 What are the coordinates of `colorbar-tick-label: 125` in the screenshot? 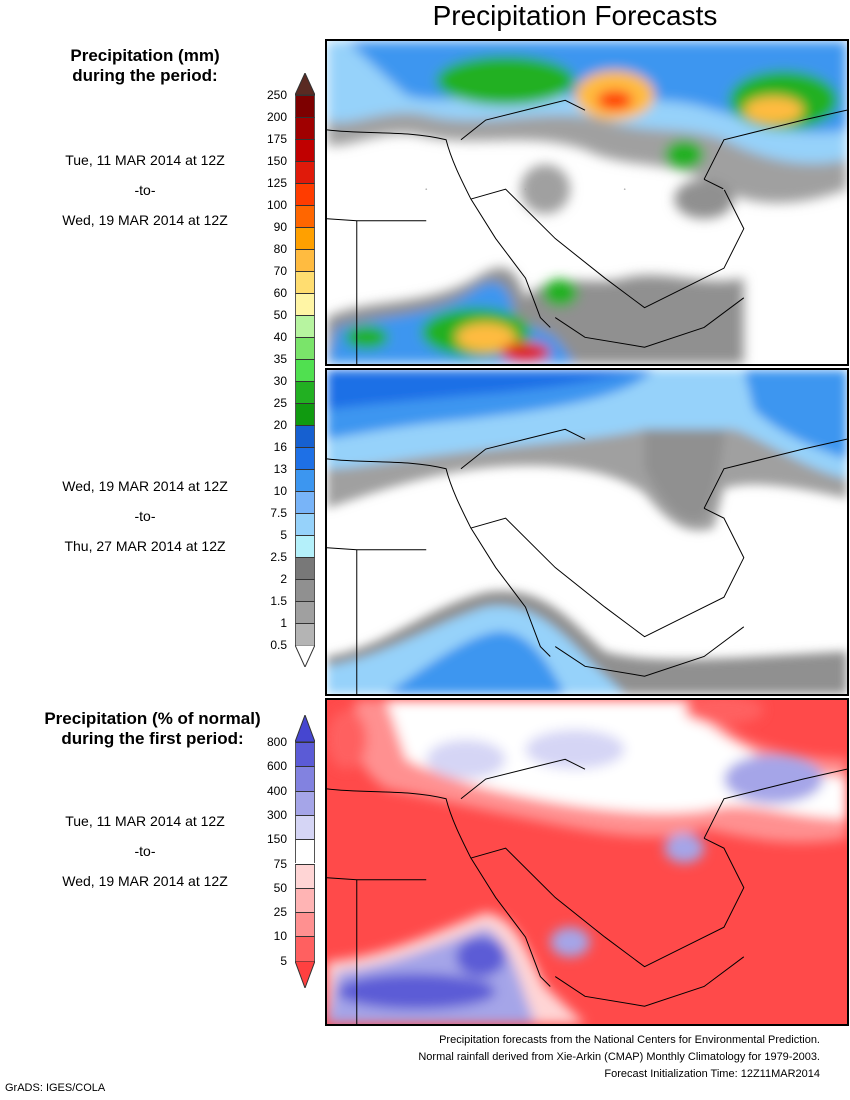 It's located at (276, 183).